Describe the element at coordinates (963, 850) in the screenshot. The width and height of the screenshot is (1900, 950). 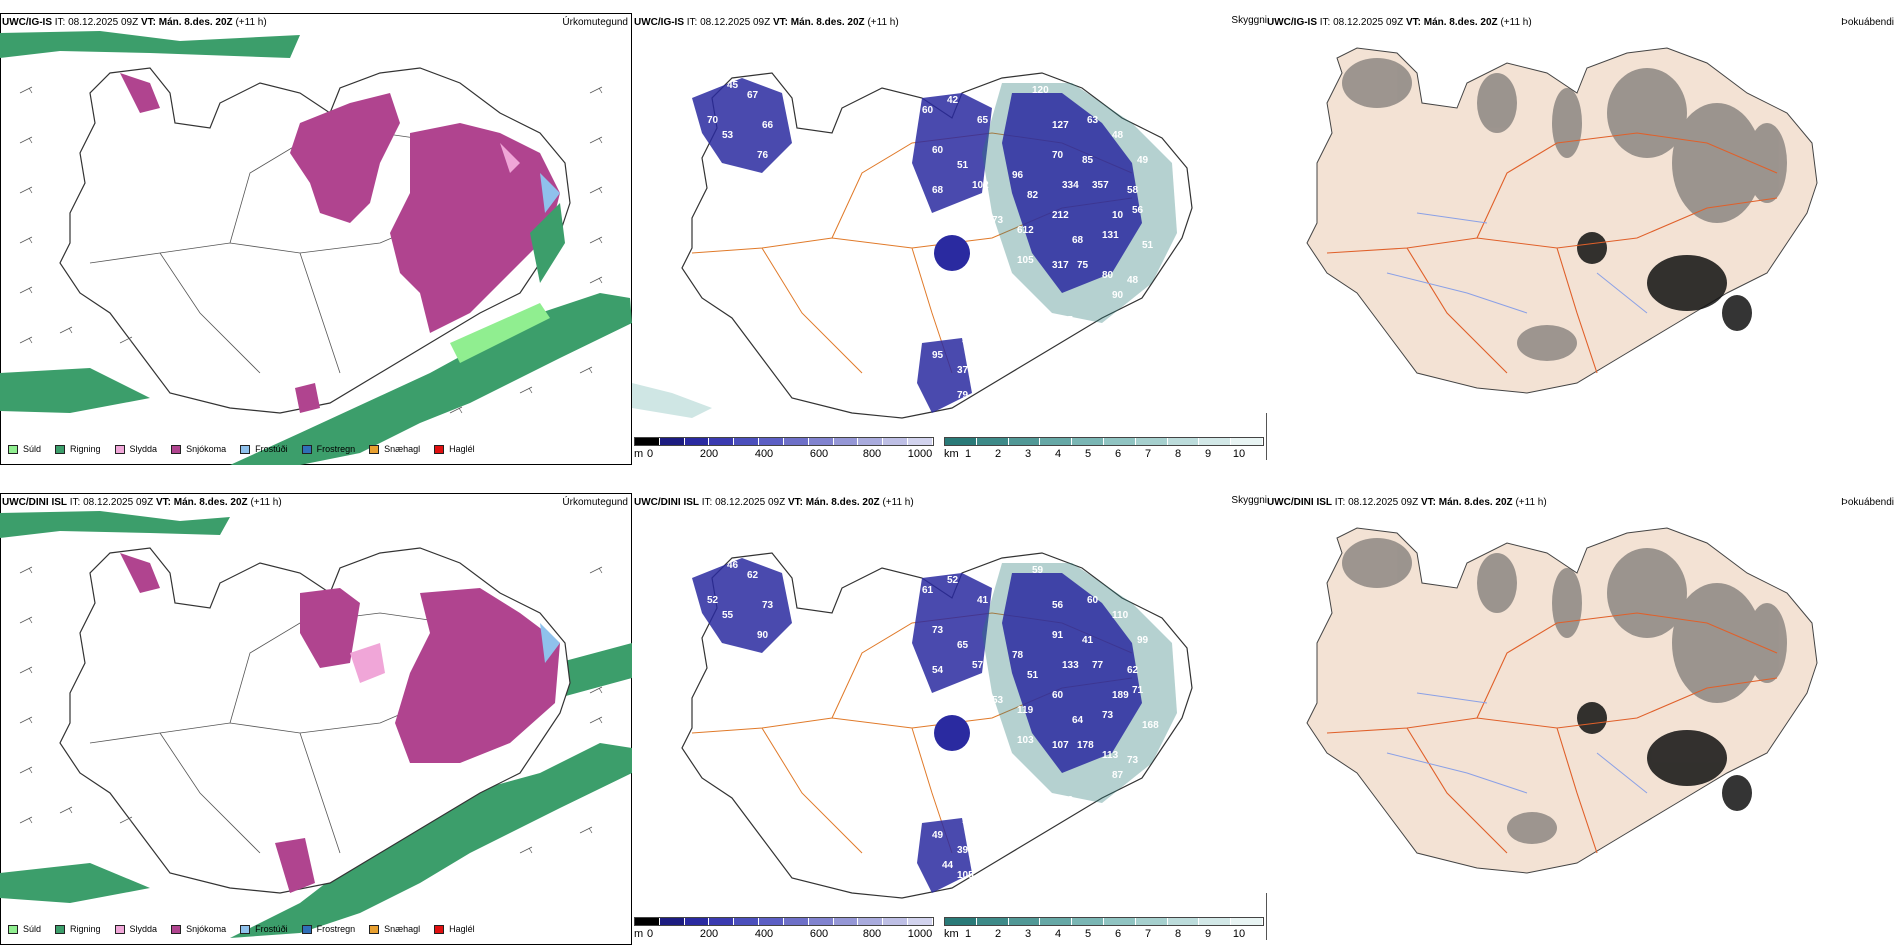
I see `visibility-value-label: 39` at that location.